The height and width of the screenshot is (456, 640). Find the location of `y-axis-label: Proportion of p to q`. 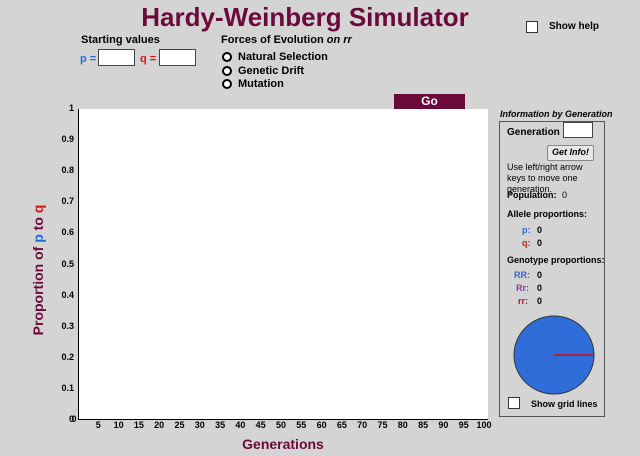

y-axis-label: Proportion of p to q is located at coordinates (38, 270).